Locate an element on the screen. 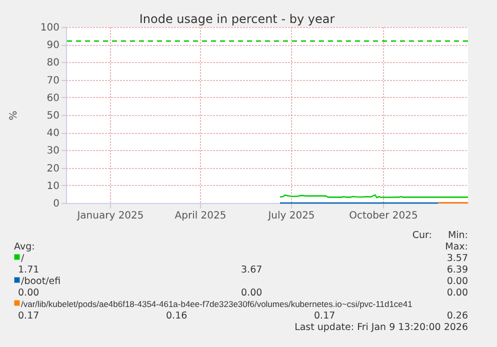  y-tick-label: 80 is located at coordinates (53, 63).